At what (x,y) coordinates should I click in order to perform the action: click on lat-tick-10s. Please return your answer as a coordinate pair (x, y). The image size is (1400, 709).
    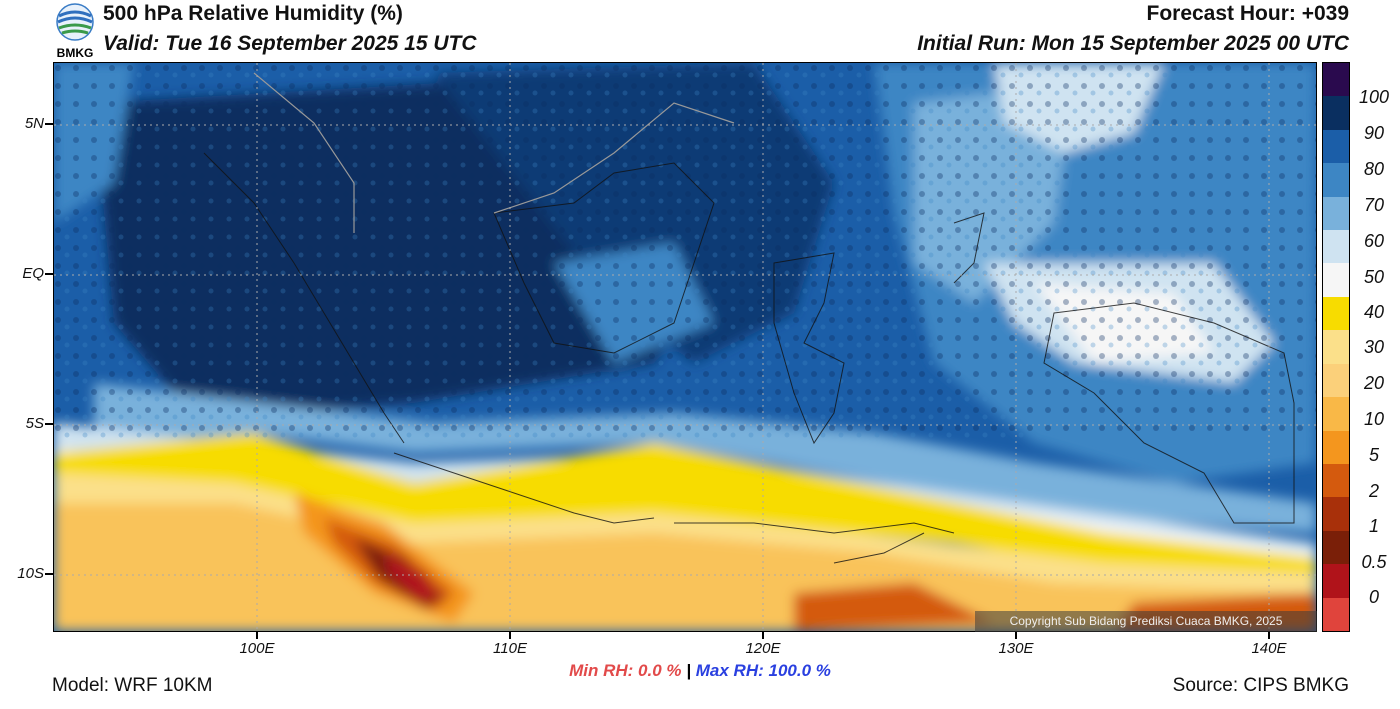
    Looking at the image, I should click on (49, 574).